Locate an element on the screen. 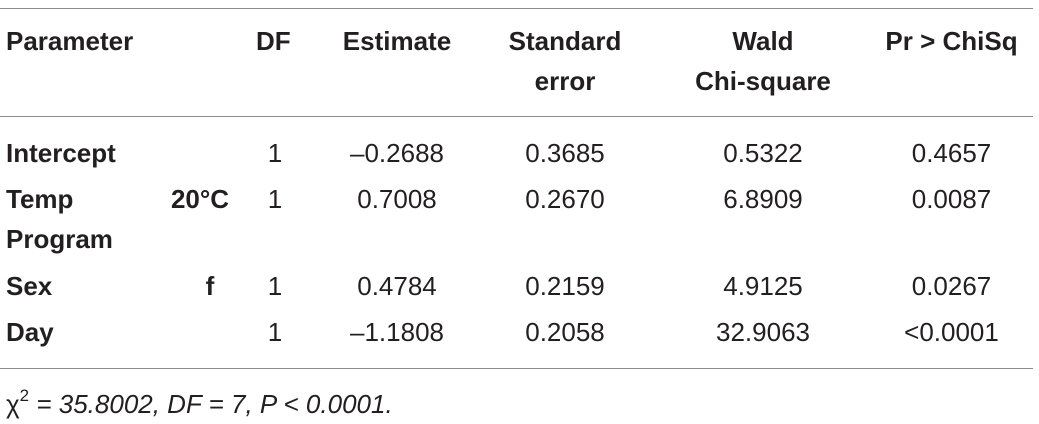 This screenshot has height=424, width=1039. header-wald-line2: Chi-square is located at coordinates (763, 81).